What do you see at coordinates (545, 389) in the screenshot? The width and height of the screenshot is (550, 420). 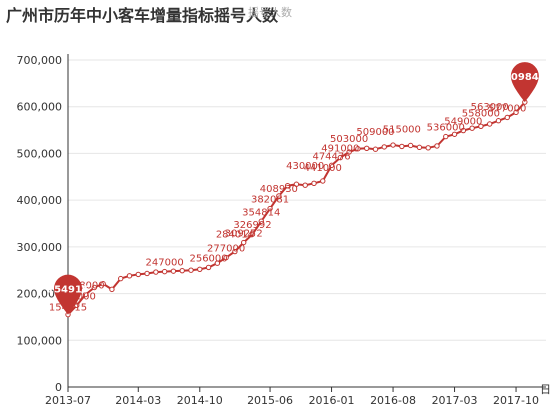 I see `x-axis-name: 日` at bounding box center [545, 389].